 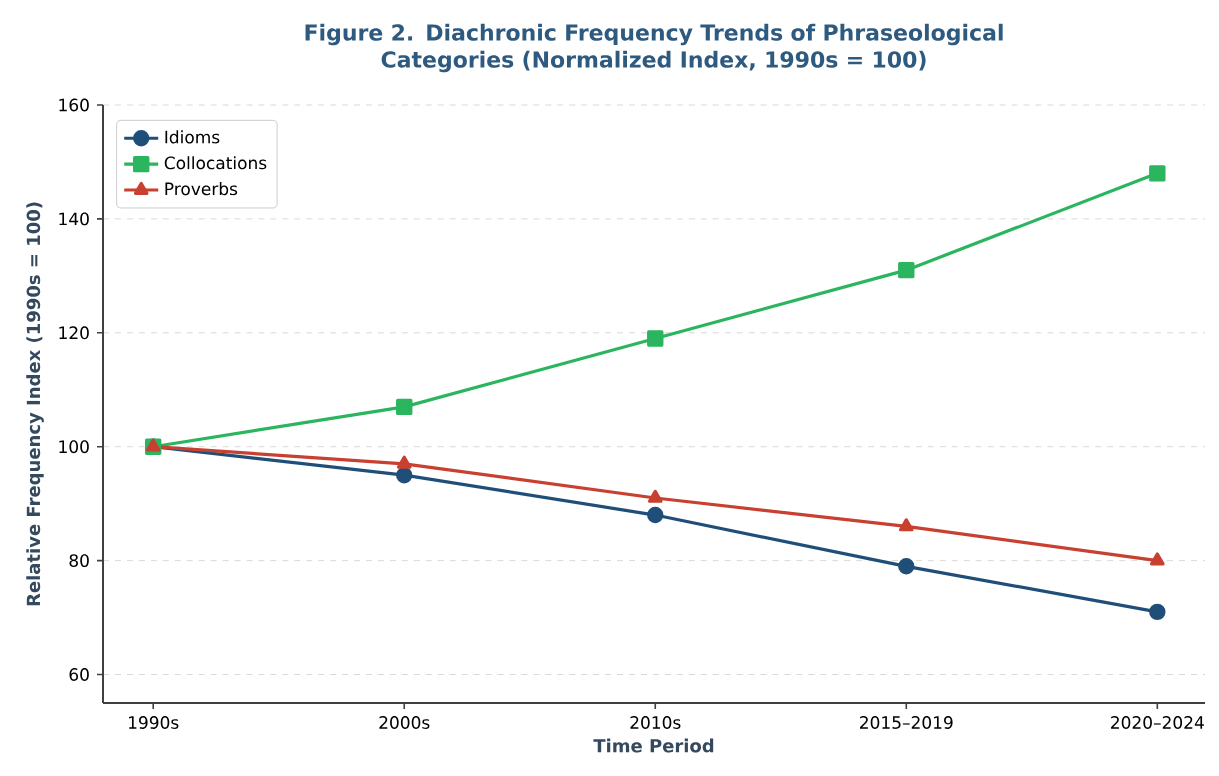 I want to click on x-tick-label: 2015–2019, so click(x=906, y=722).